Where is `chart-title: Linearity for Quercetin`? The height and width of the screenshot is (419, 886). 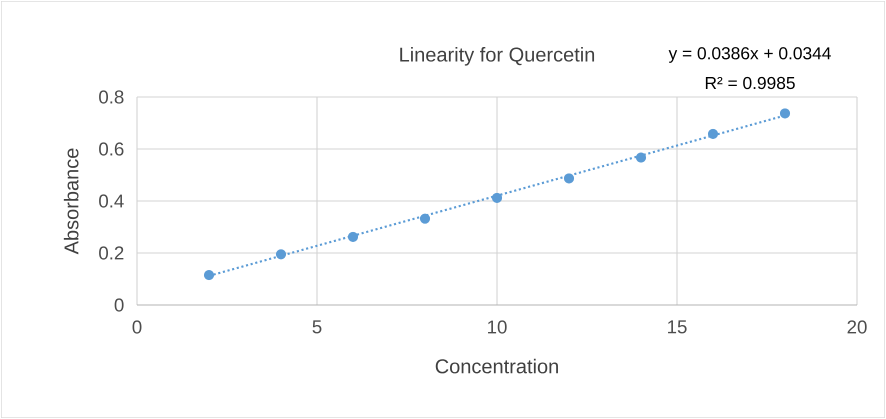
chart-title: Linearity for Quercetin is located at coordinates (497, 56).